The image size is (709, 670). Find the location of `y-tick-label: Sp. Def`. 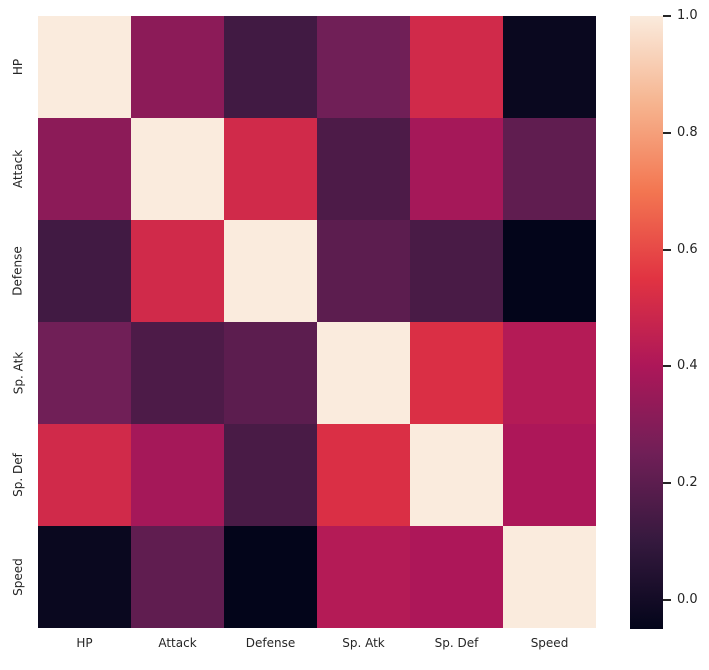

y-tick-label: Sp. Def is located at coordinates (18, 475).